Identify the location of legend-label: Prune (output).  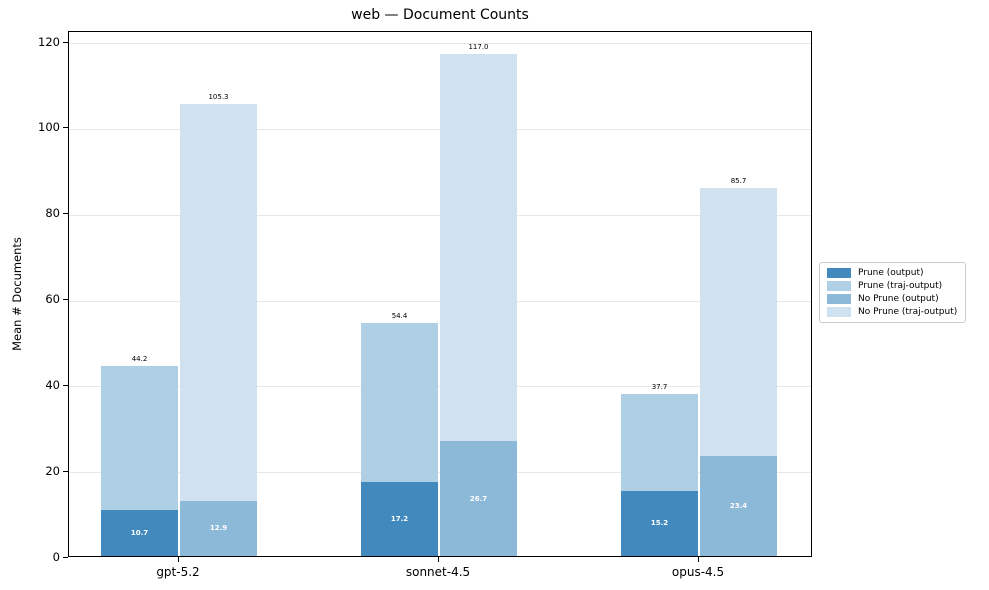
(891, 273).